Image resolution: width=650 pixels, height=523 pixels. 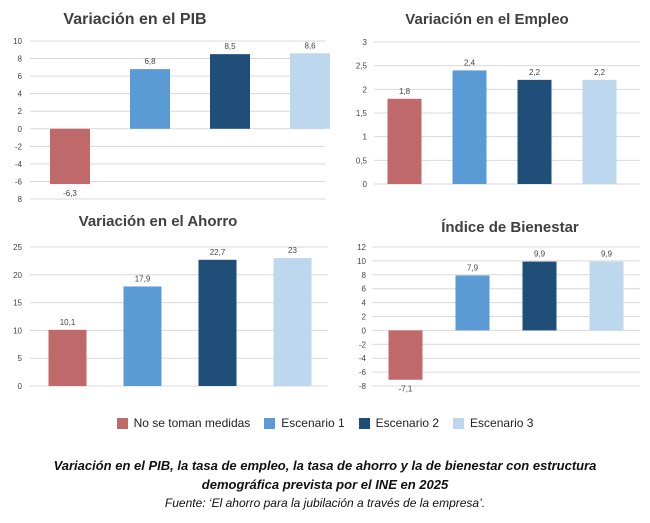 What do you see at coordinates (218, 252) in the screenshot?
I see `data-label-ahorro-escenario-2: 22,7` at bounding box center [218, 252].